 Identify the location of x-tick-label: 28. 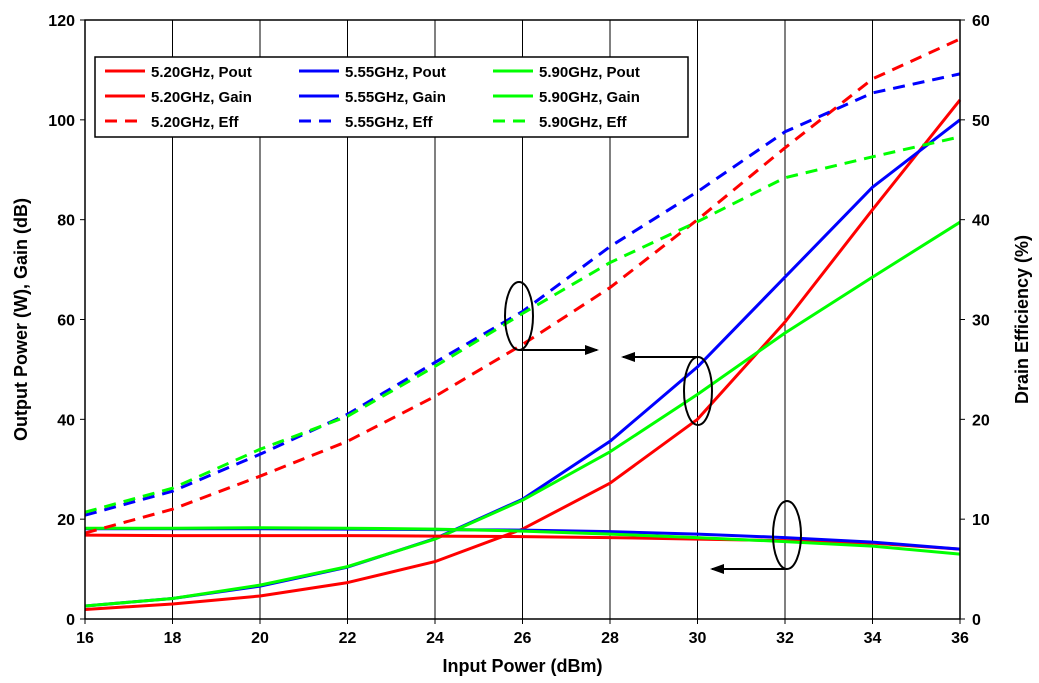
(610, 638).